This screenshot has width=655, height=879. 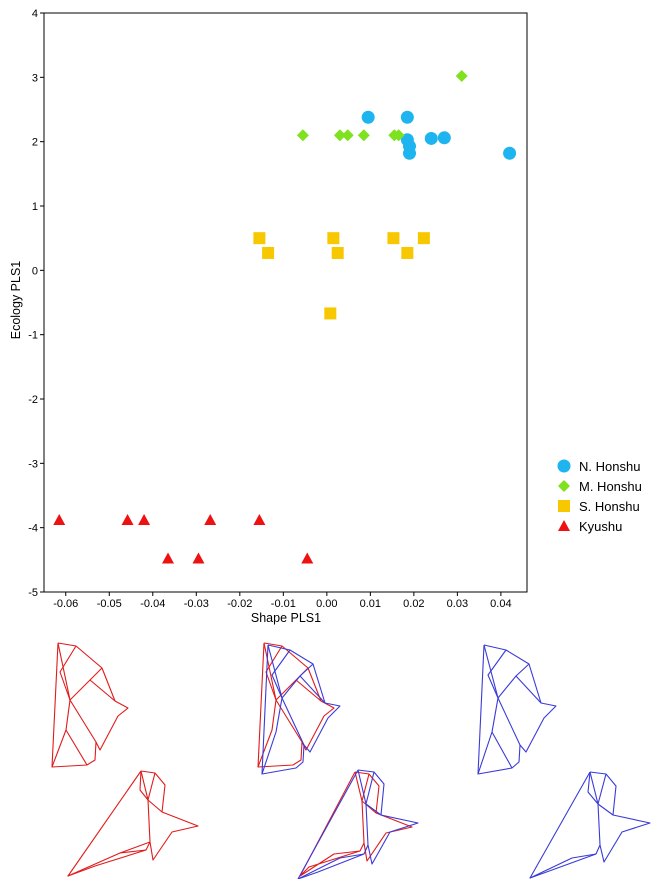 I want to click on x-tick-label: -0.05, so click(x=109, y=604).